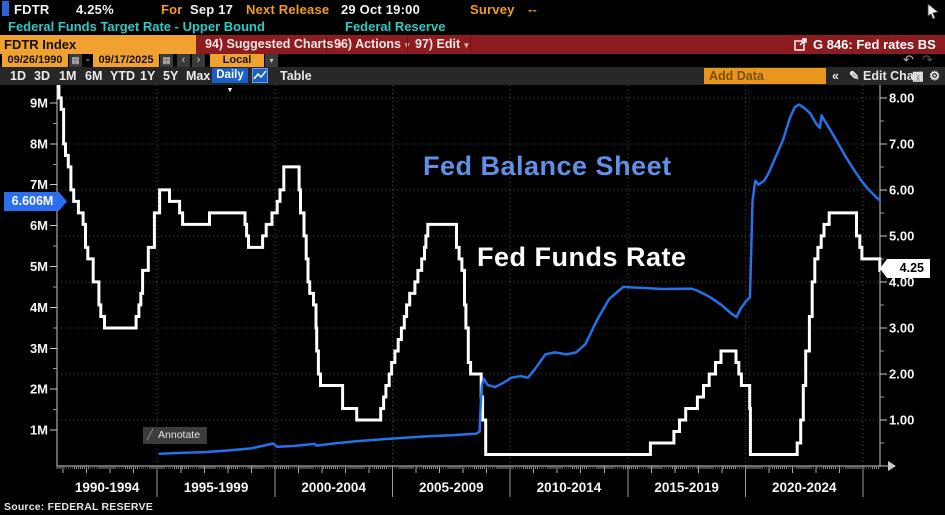 The image size is (945, 515). What do you see at coordinates (198, 76) in the screenshot?
I see `period-max: Max` at bounding box center [198, 76].